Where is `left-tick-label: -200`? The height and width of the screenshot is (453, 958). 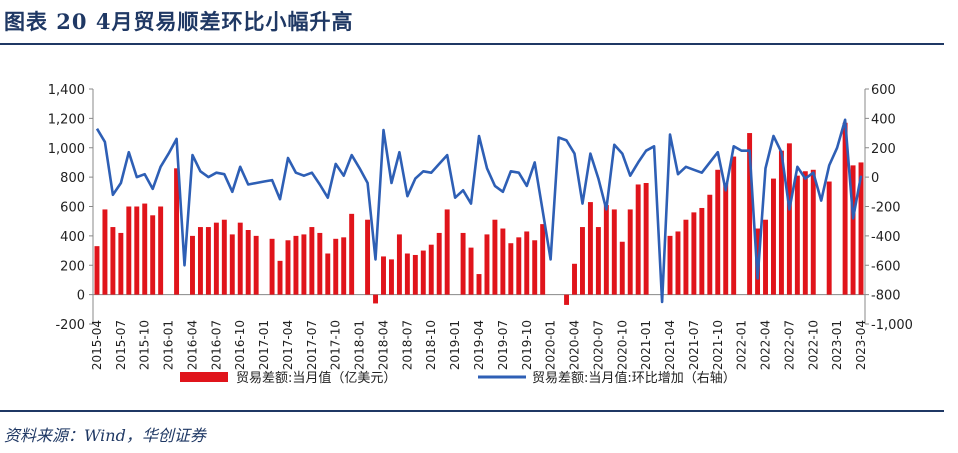
left-tick-label: -200 is located at coordinates (70, 325).